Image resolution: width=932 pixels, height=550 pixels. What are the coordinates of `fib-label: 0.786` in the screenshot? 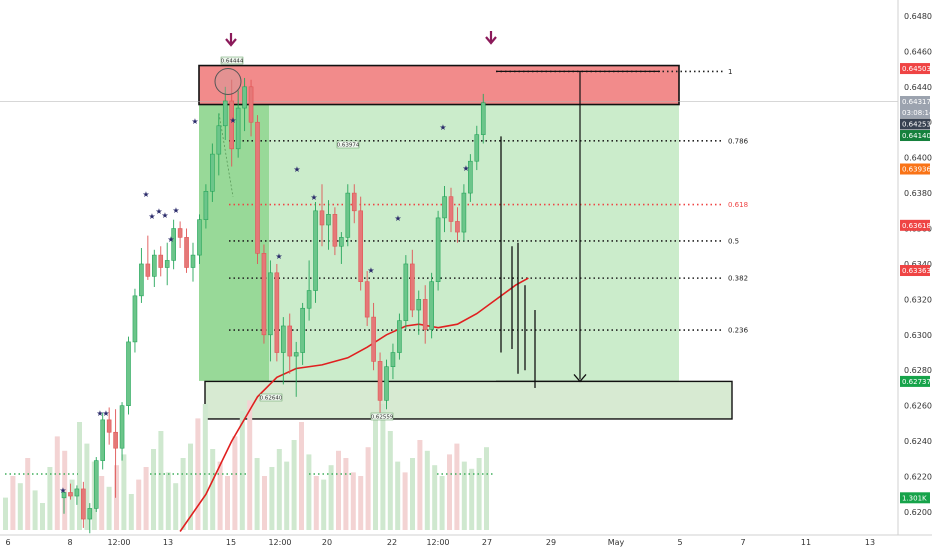 It's located at (738, 141).